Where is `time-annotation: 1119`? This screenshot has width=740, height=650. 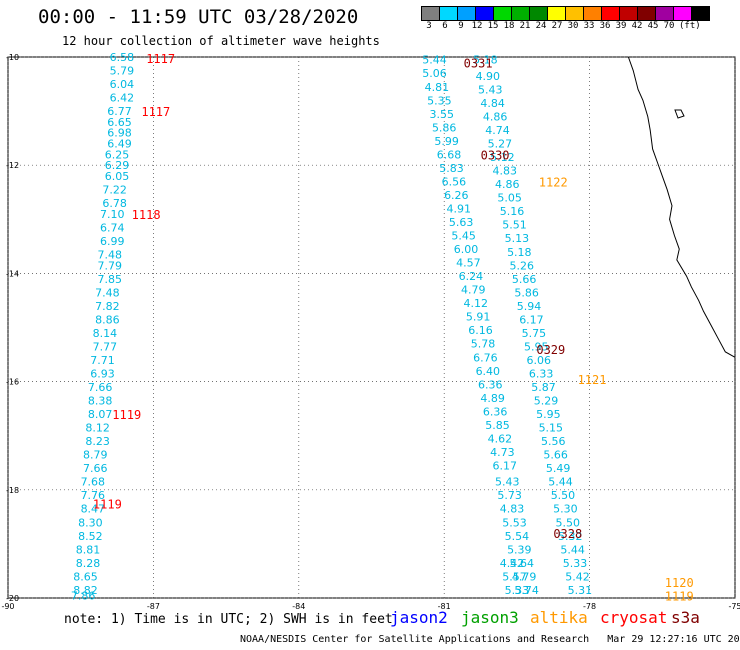
time-annotation: 1119 is located at coordinates (107, 504).